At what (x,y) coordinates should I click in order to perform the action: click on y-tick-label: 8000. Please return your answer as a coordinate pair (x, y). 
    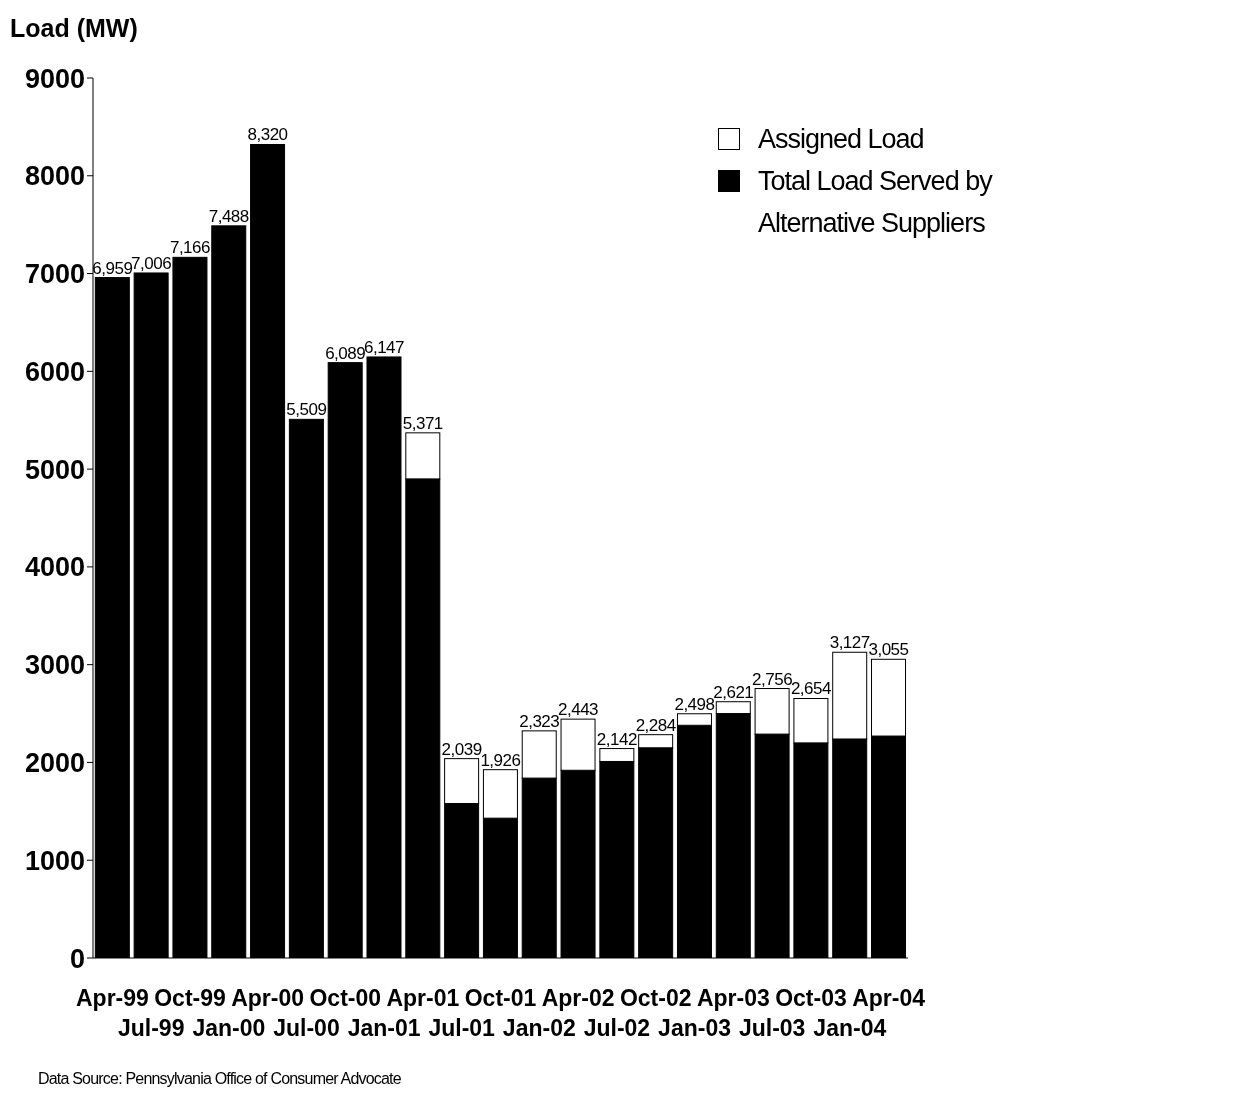
    Looking at the image, I should click on (54, 176).